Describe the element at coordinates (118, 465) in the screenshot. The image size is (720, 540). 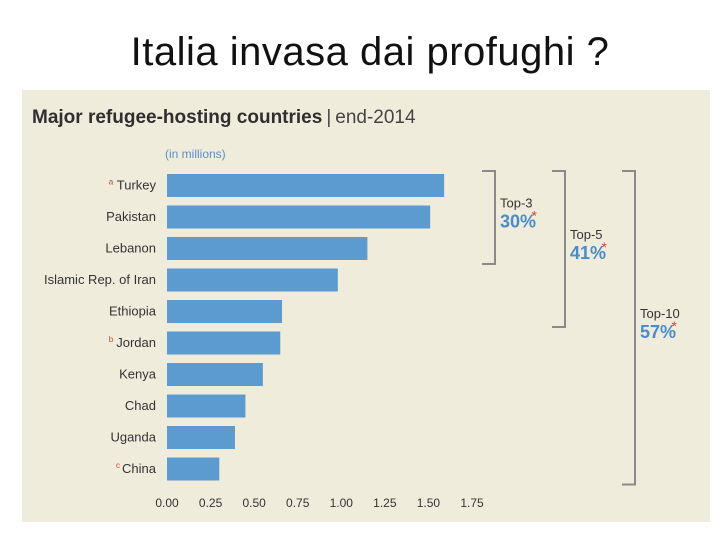
I see `footnote-marker: c` at that location.